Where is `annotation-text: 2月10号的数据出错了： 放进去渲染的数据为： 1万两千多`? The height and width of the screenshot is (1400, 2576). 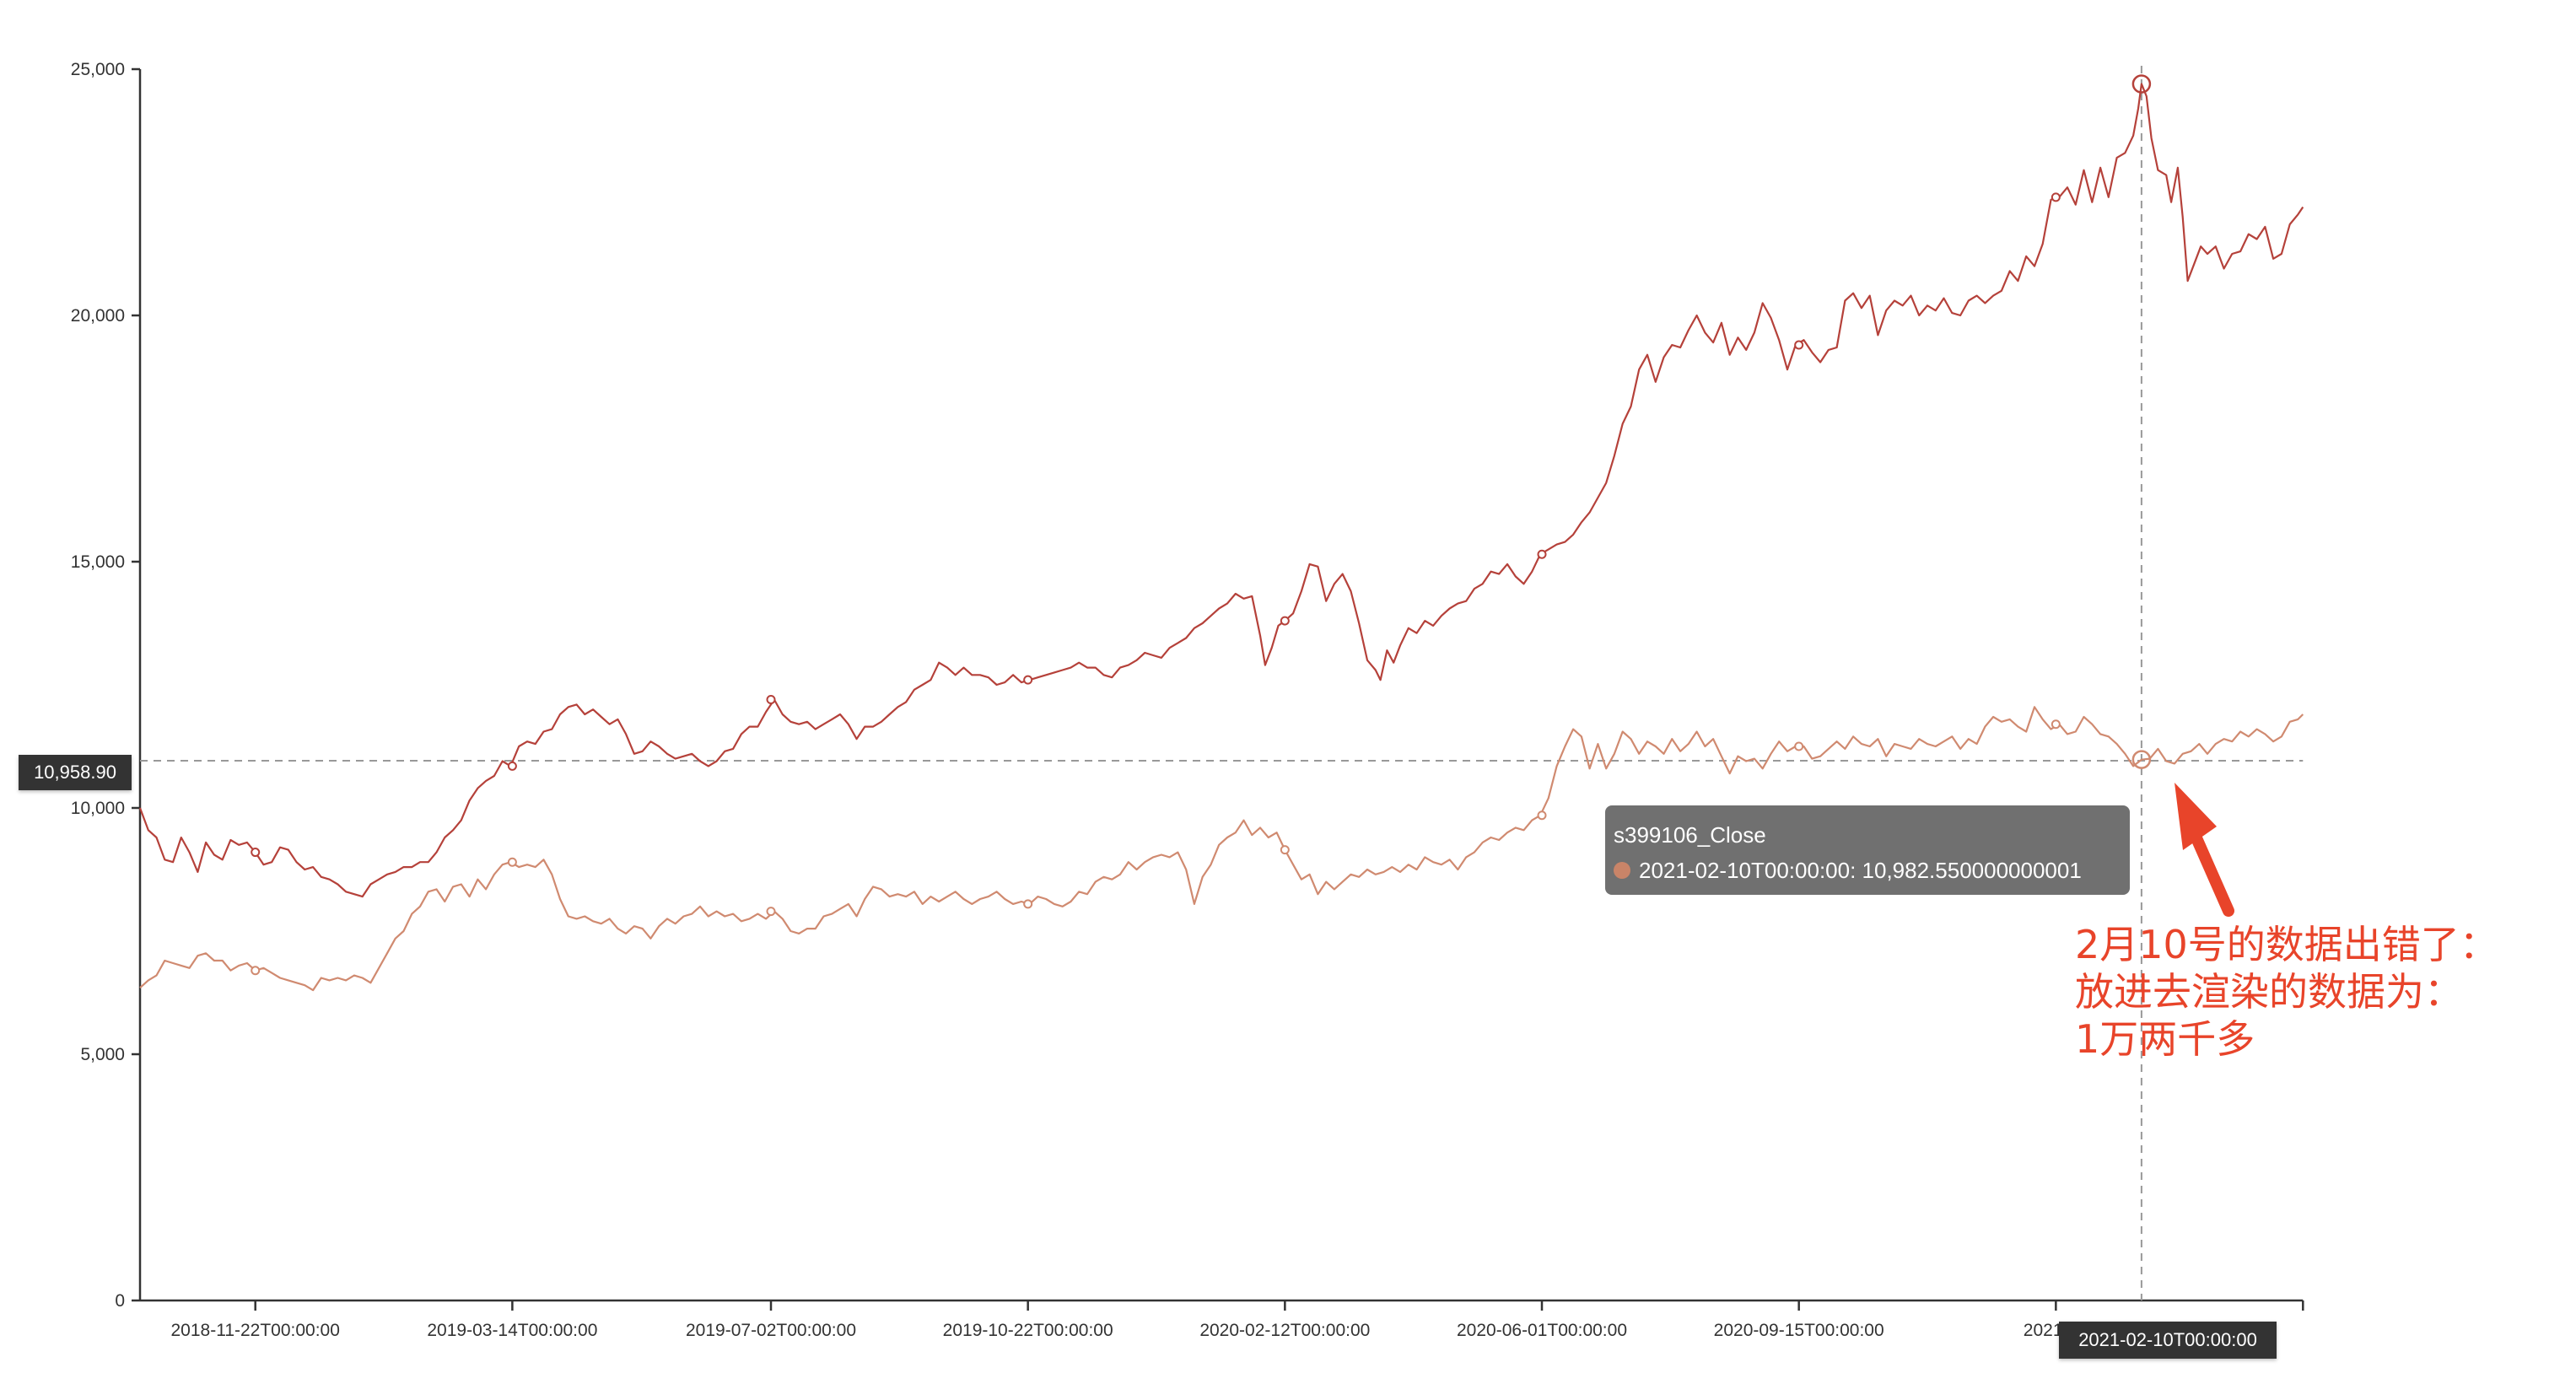
annotation-text: 2月10号的数据出错了： 放进去渲染的数据为： 1万两千多 is located at coordinates (2286, 992).